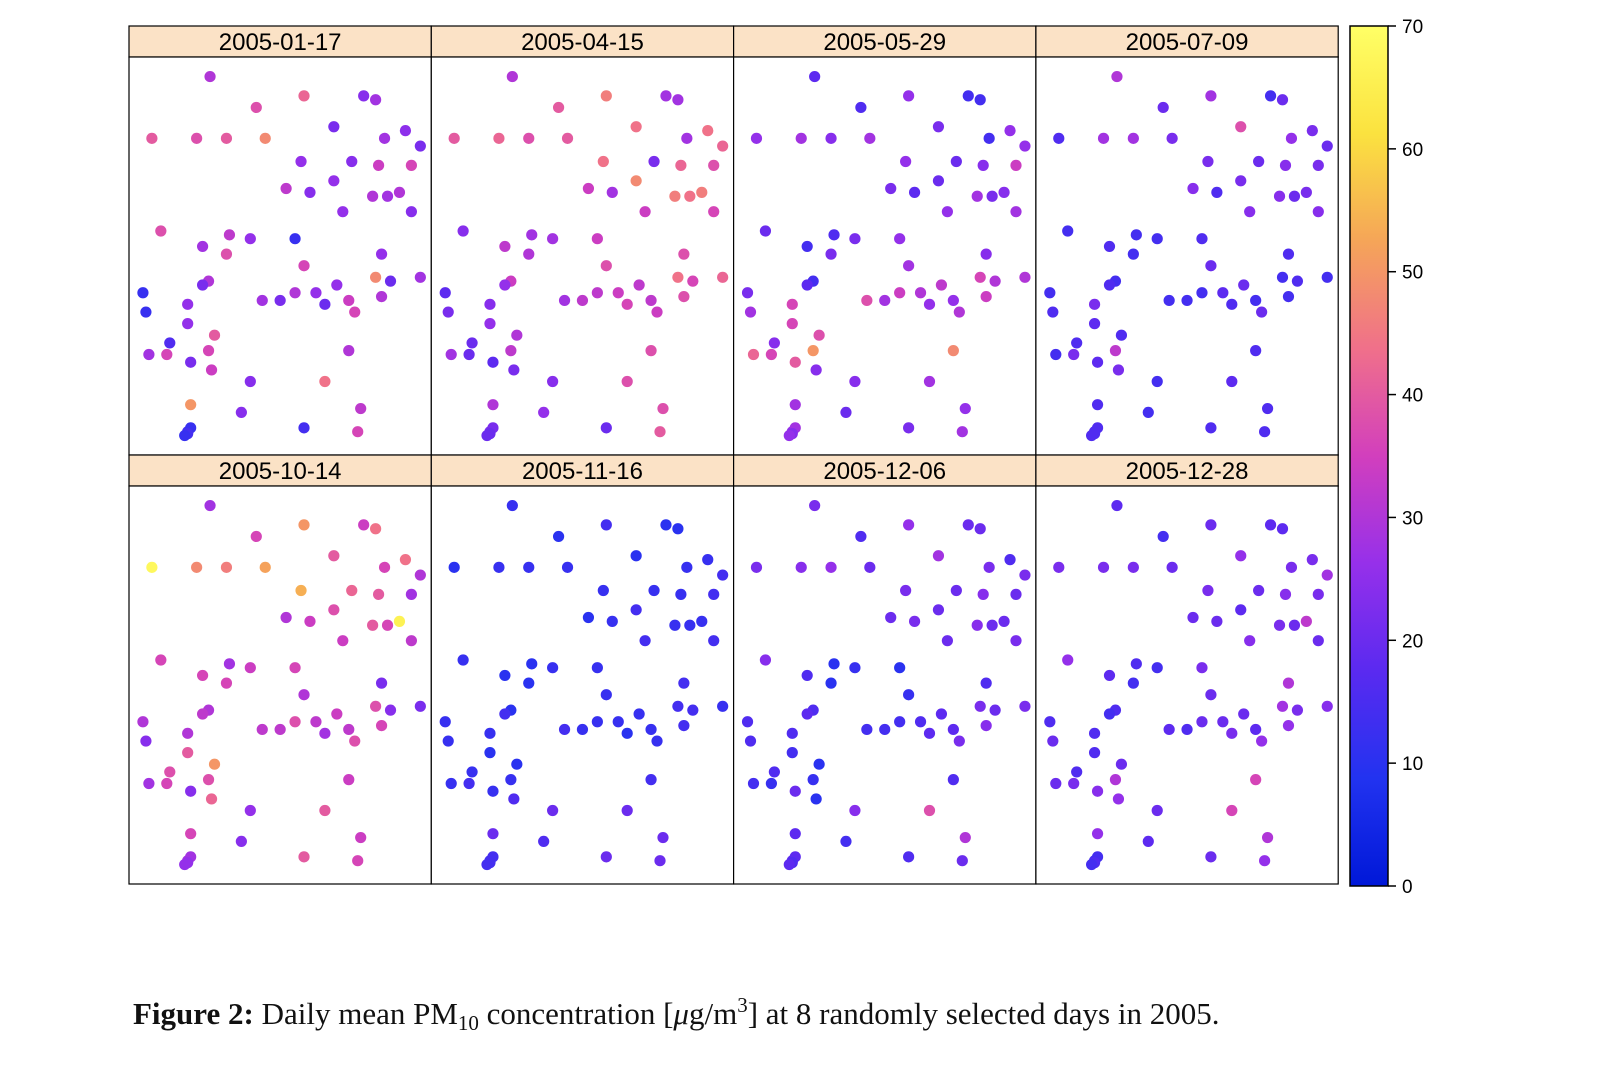  What do you see at coordinates (280, 669) in the screenshot?
I see `panel-2005-10-14: 2005-10-14` at bounding box center [280, 669].